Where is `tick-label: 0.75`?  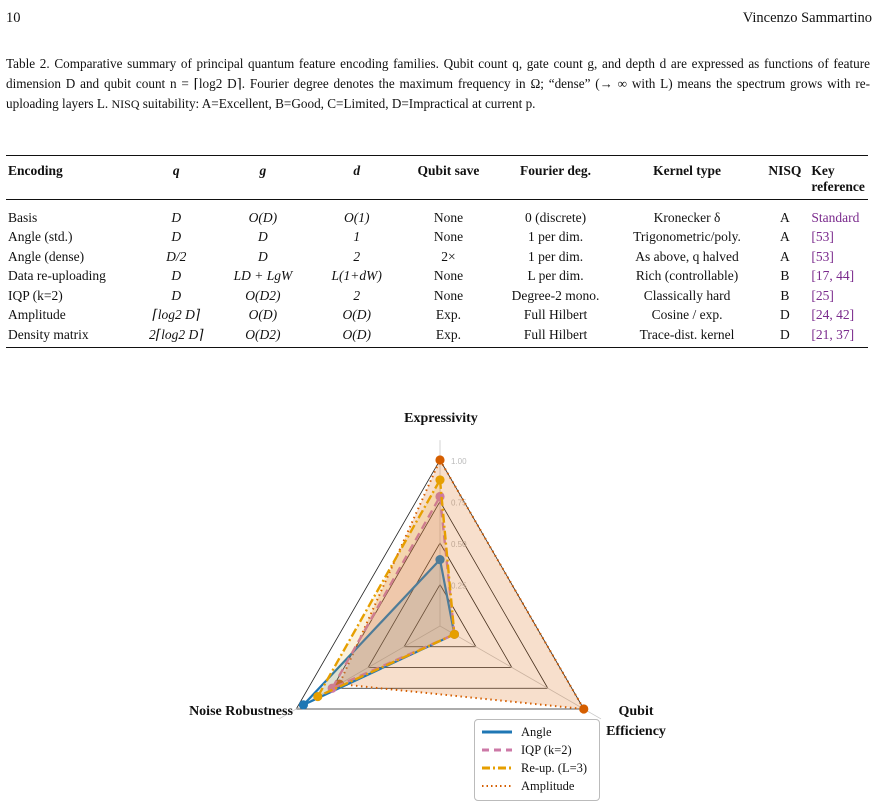
tick-label: 0.75 is located at coordinates (459, 503).